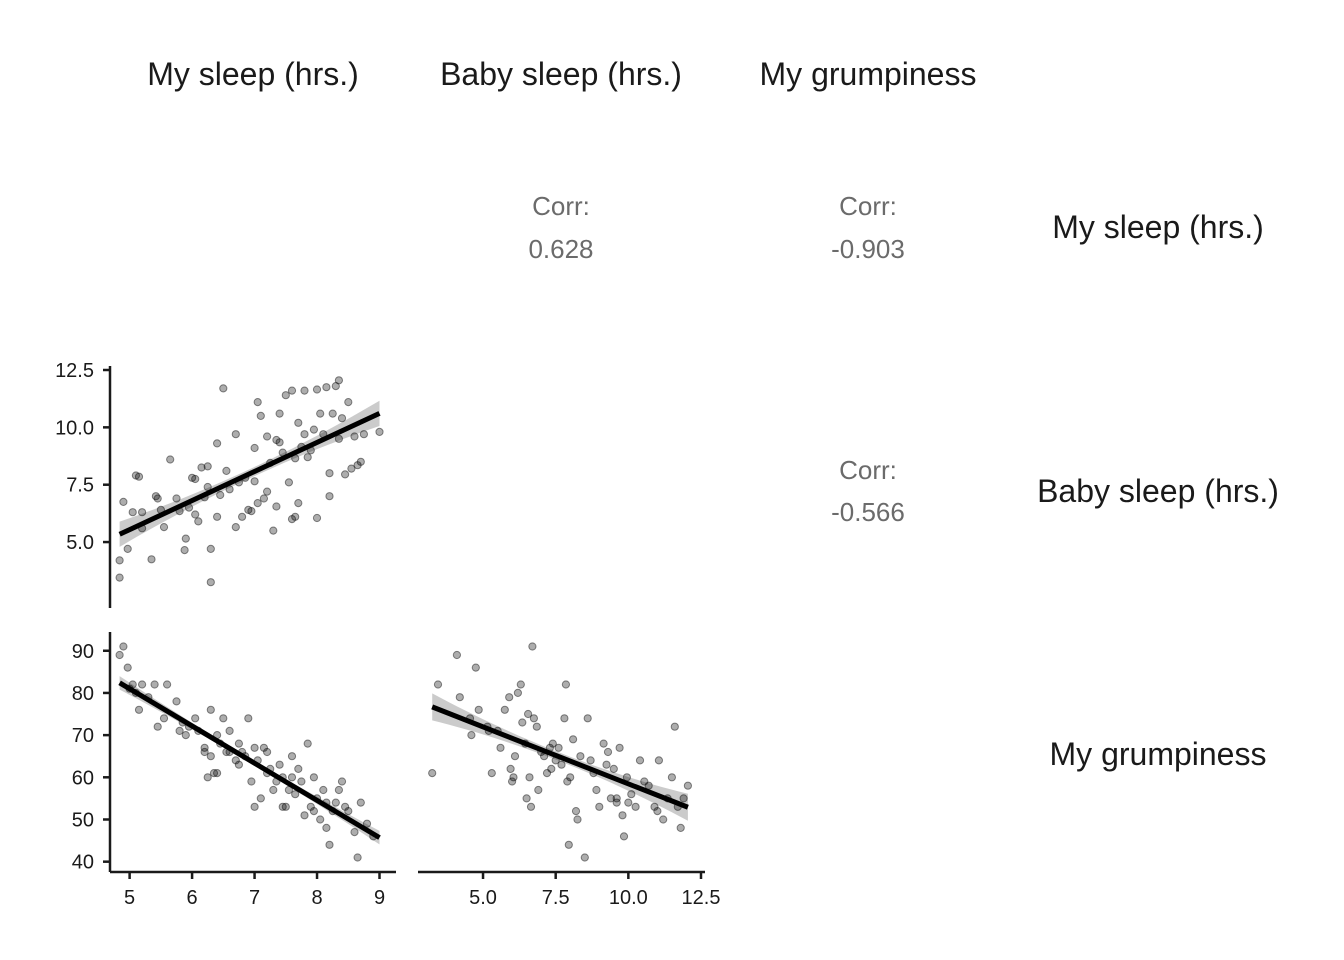 The image size is (1344, 960). Describe the element at coordinates (868, 512) in the screenshot. I see `corr-value-baby-grump: -0.566` at that location.